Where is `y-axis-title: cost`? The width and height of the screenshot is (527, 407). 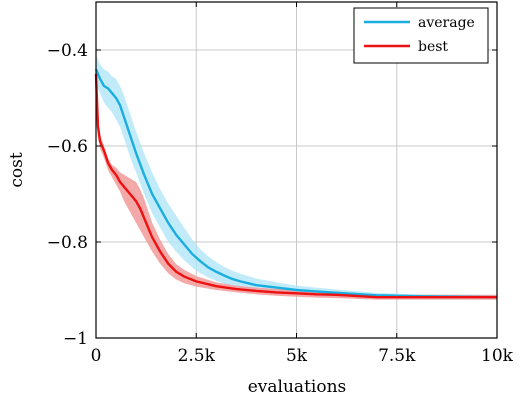 y-axis-title: cost is located at coordinates (17, 169).